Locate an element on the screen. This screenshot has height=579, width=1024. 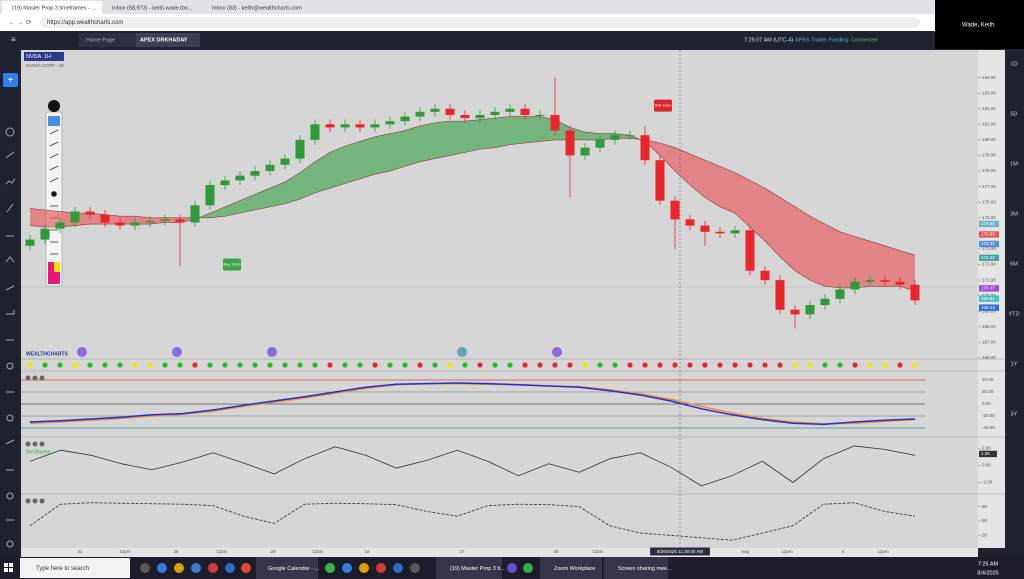
palette-pin is located at coordinates (54, 106).